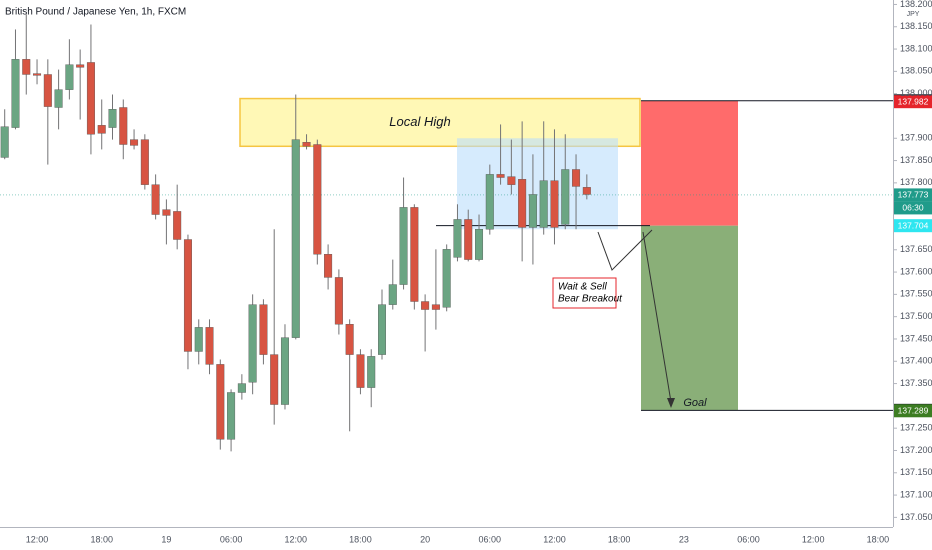 The height and width of the screenshot is (550, 932). I want to click on price-tag-label: 137.704, so click(913, 225).